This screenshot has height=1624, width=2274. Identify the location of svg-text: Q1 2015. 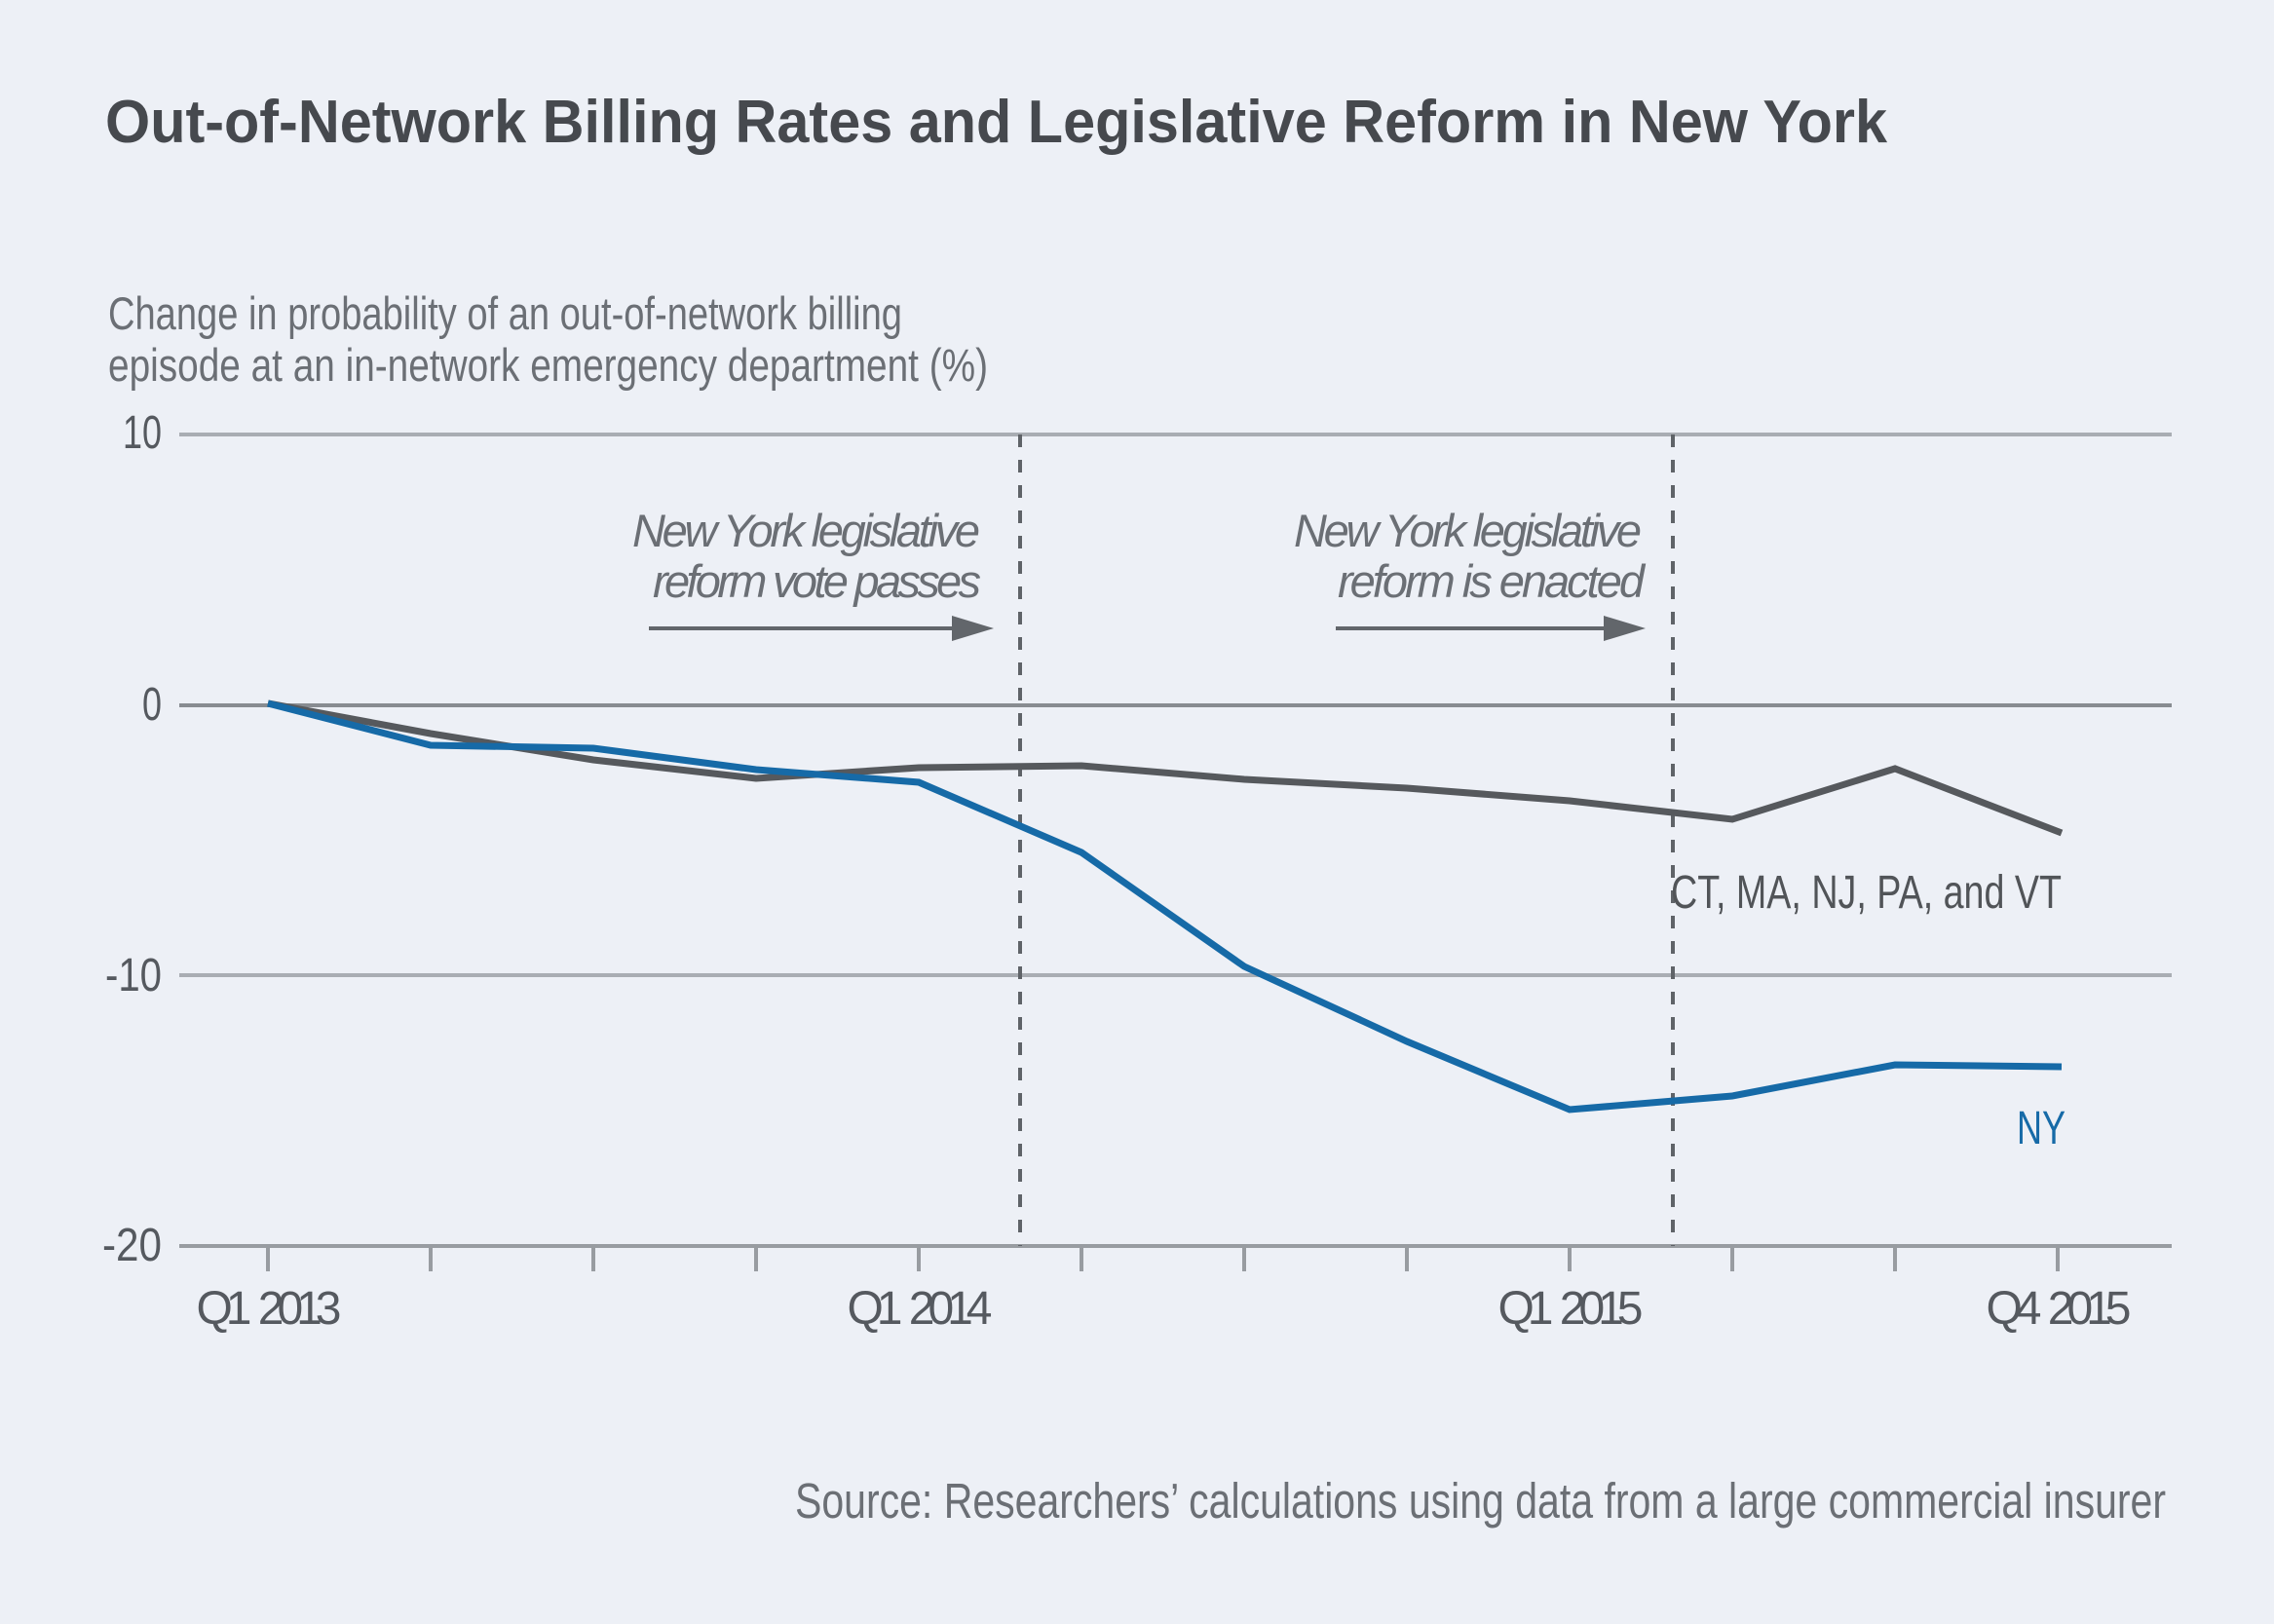
(1571, 1309).